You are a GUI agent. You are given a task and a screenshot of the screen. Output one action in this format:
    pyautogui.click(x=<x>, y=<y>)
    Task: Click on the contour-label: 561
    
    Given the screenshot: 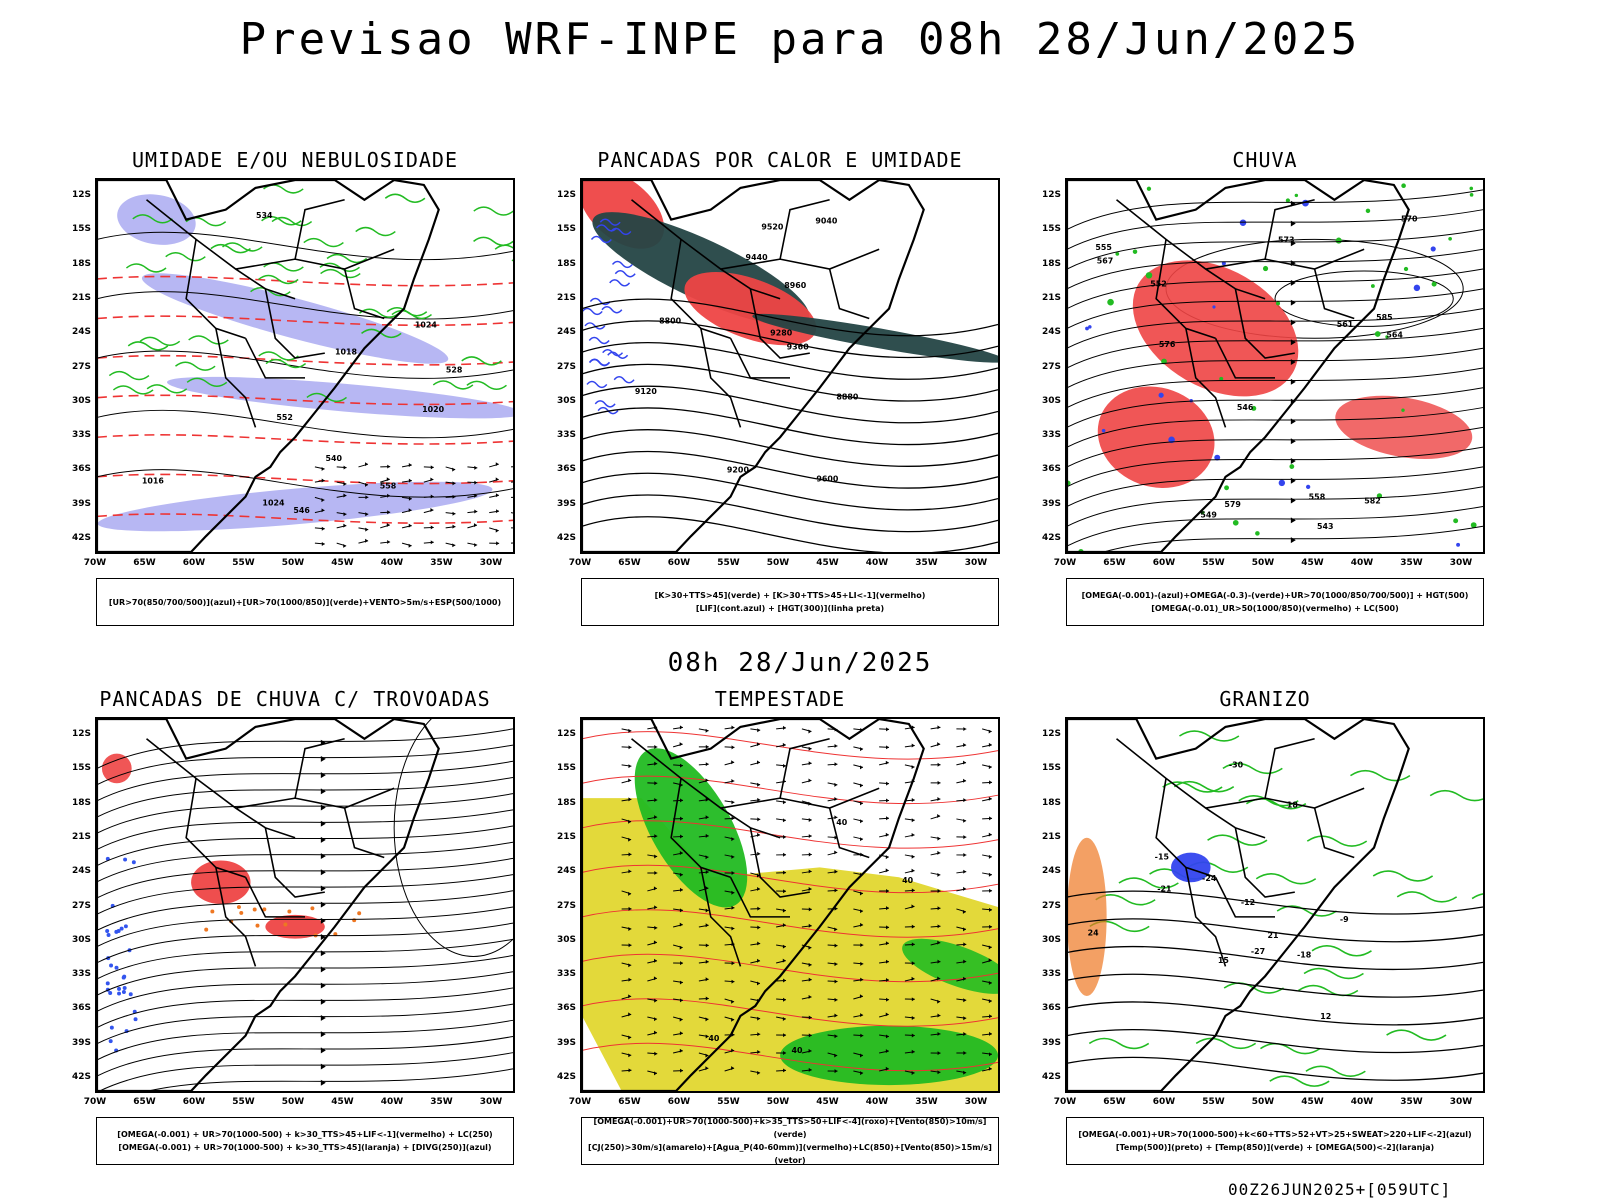 What is the action you would take?
    pyautogui.click(x=1345, y=324)
    